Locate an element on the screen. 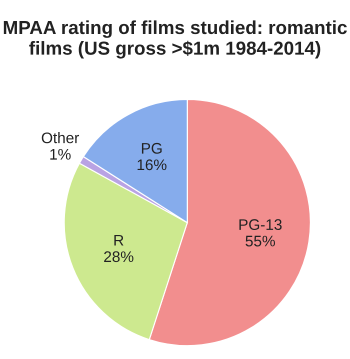 This screenshot has width=350, height=359. data-label: 28% is located at coordinates (119, 256).